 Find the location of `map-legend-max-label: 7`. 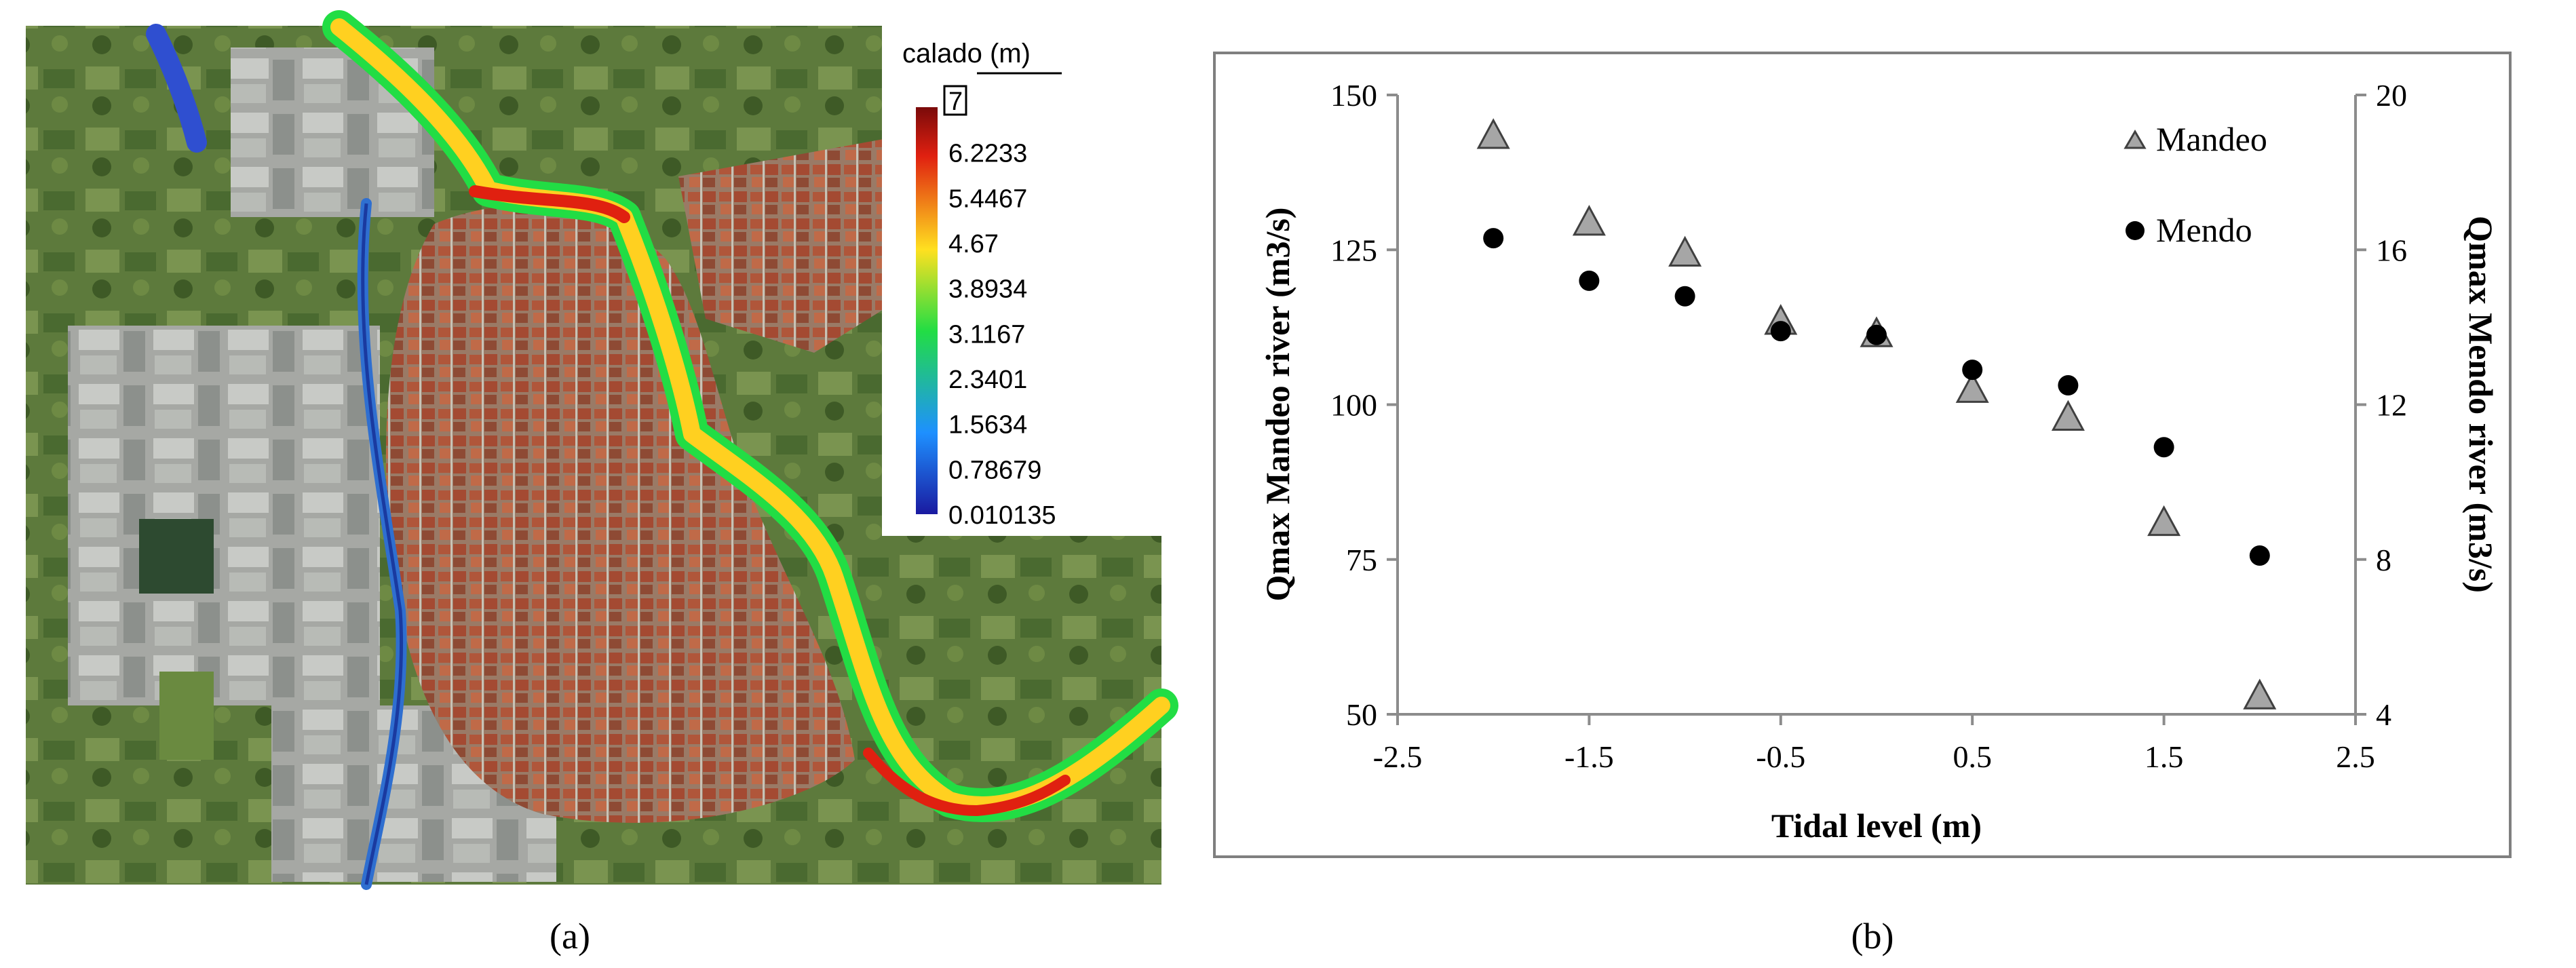

map-legend-max-label: 7 is located at coordinates (955, 102).